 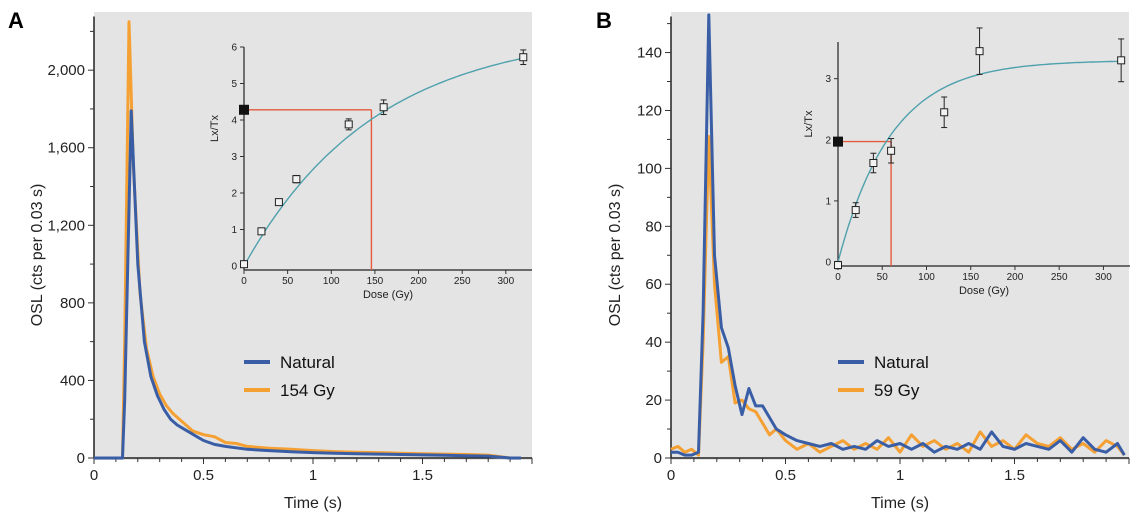 What do you see at coordinates (234, 84) in the screenshot?
I see `inset-y-tick-label: 5` at bounding box center [234, 84].